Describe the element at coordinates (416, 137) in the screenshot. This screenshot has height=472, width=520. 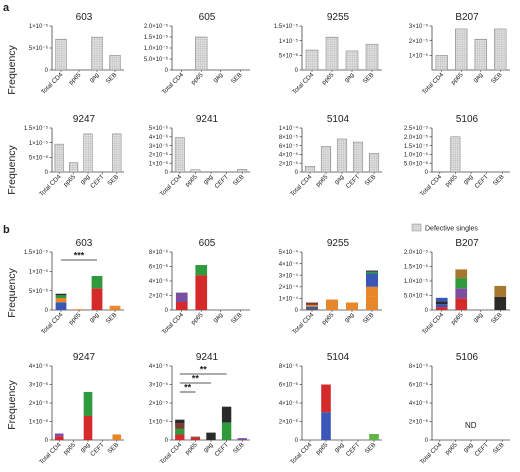
I see `panel-a-5106-ytick-label: 2.0×10⁻⁵` at that location.